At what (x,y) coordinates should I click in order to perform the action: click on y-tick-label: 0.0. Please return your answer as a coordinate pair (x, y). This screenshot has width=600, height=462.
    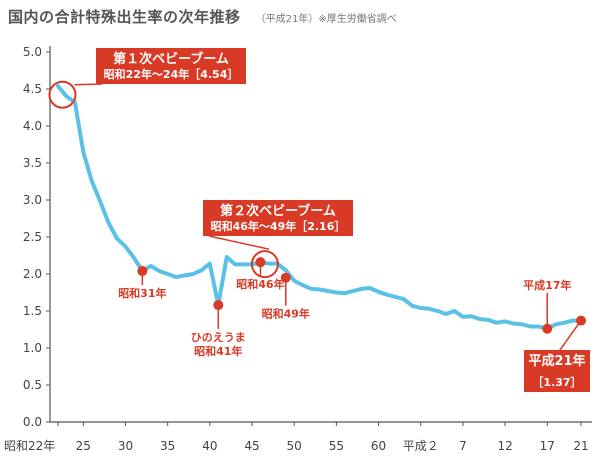
    Looking at the image, I should click on (32, 422).